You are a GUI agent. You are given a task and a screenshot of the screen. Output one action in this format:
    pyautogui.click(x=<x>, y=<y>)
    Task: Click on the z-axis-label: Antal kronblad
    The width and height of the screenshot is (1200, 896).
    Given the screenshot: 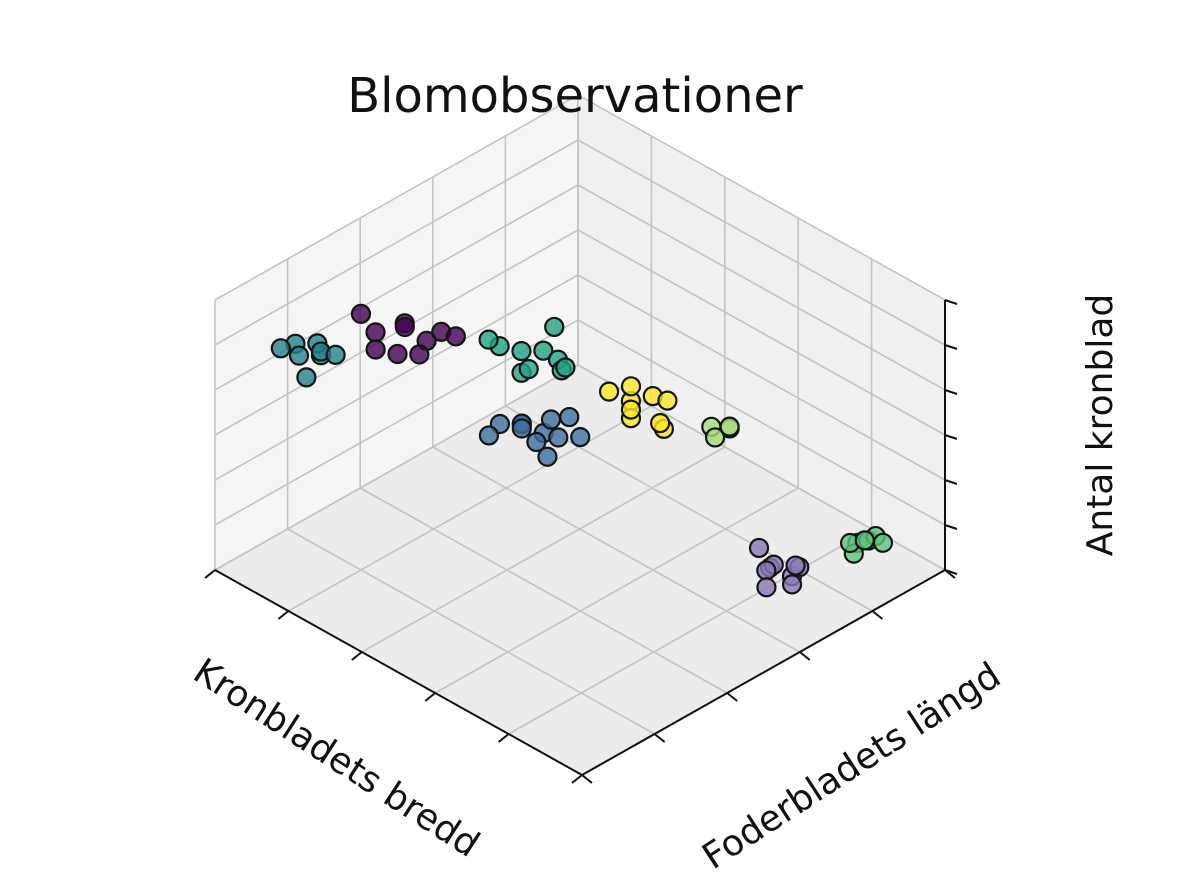 What is the action you would take?
    pyautogui.click(x=1100, y=425)
    